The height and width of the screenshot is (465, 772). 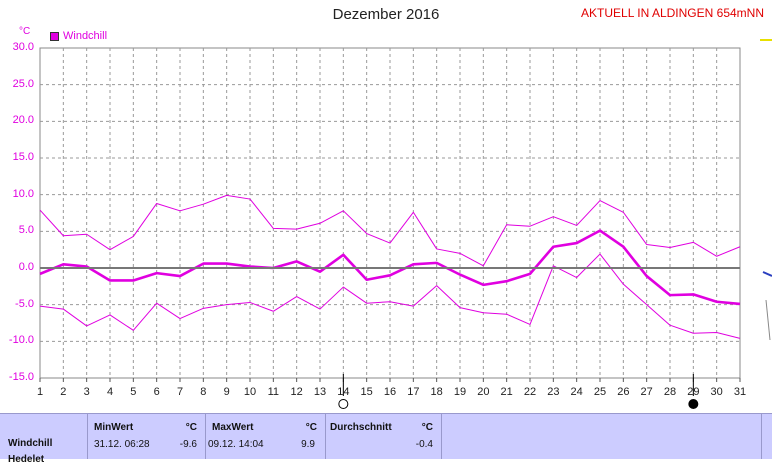 I want to click on x-tick-label: 27, so click(x=646, y=392).